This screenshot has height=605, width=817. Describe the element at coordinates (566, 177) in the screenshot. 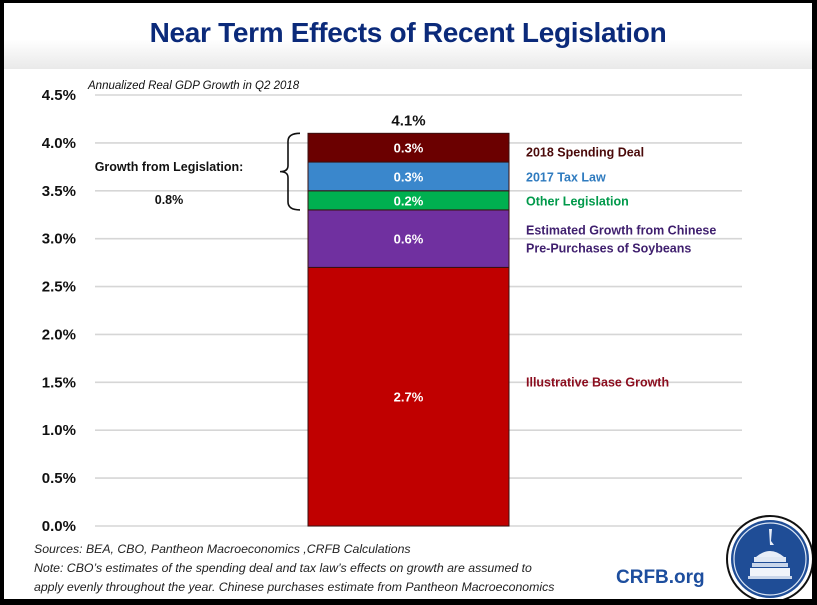

I see `legend-label: 2017 Tax Law` at that location.